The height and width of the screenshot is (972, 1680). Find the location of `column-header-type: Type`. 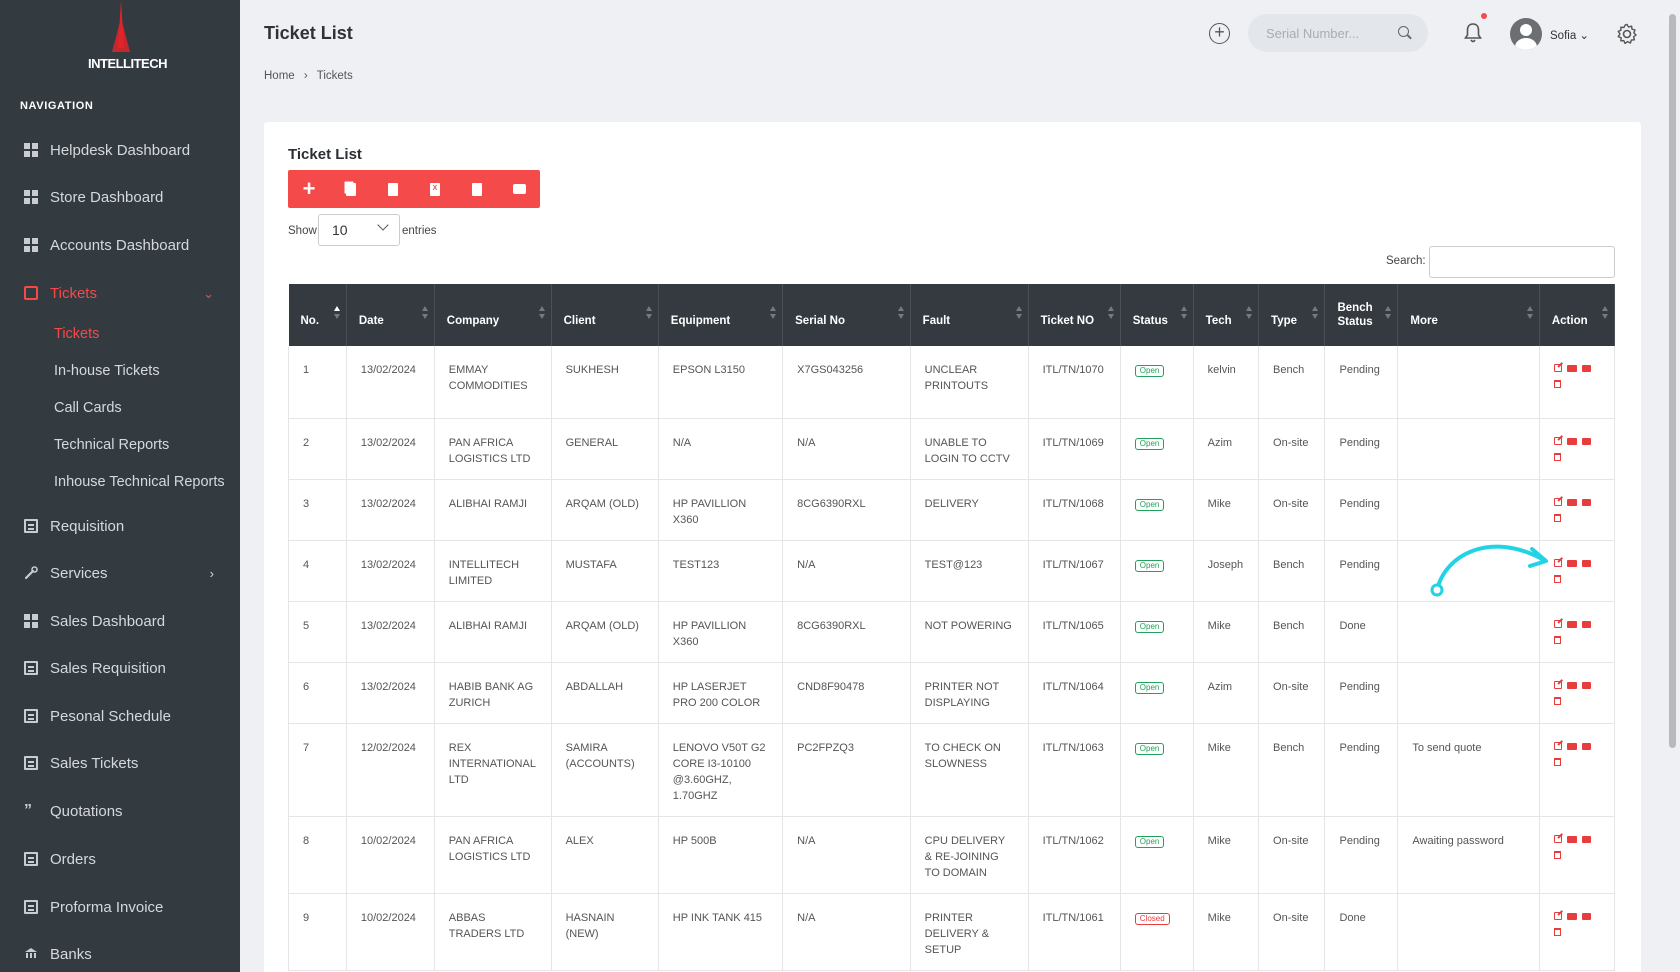

column-header-type: Type is located at coordinates (1292, 315).